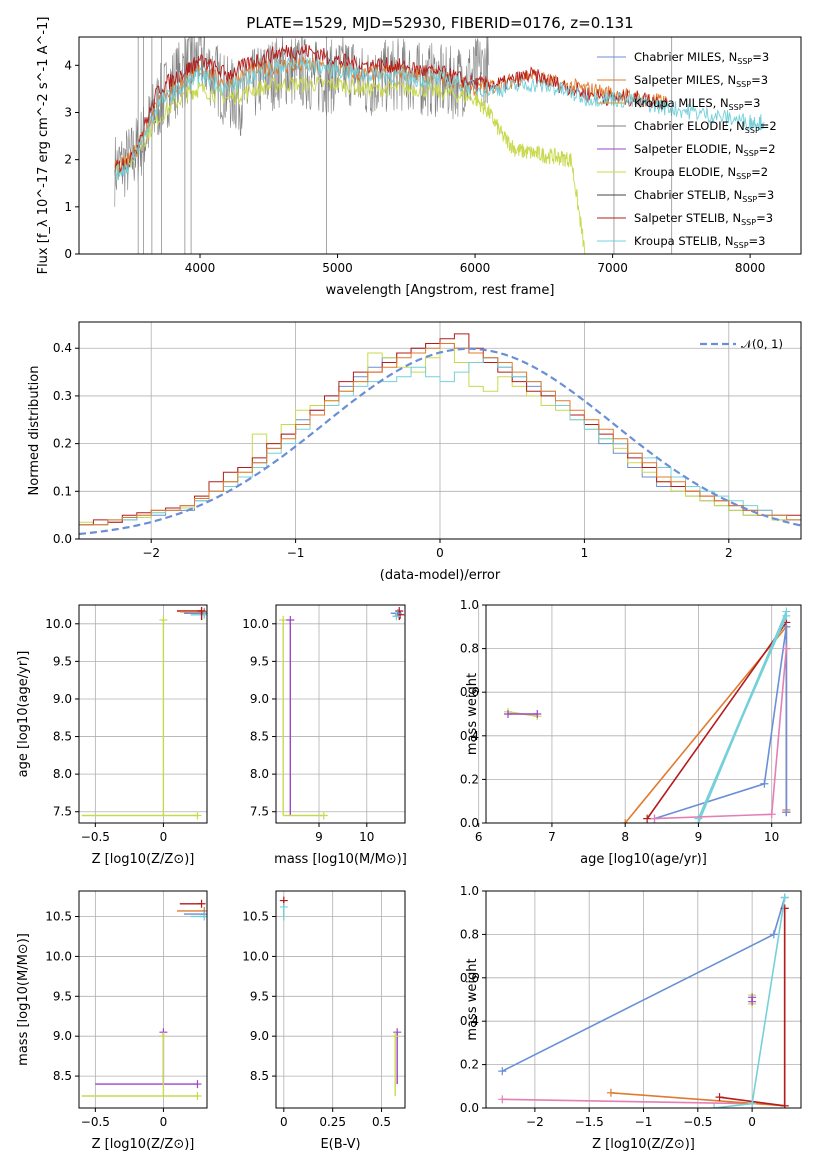 This screenshot has width=819, height=1170. I want to click on legend-entry-normal: 𝒩(0, 1), so click(762, 344).